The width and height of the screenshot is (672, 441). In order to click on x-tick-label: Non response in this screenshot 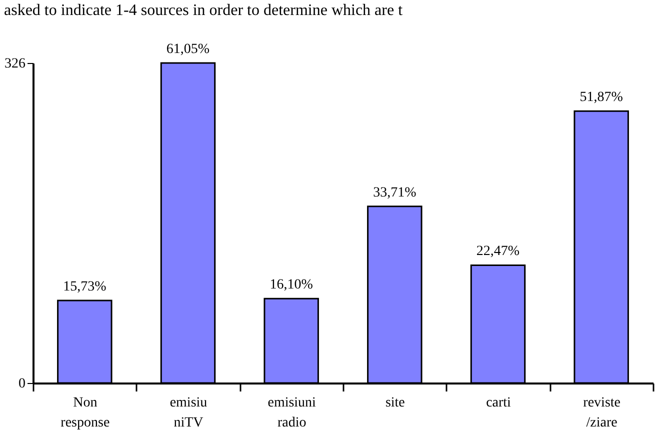, I will do `click(85, 413)`.